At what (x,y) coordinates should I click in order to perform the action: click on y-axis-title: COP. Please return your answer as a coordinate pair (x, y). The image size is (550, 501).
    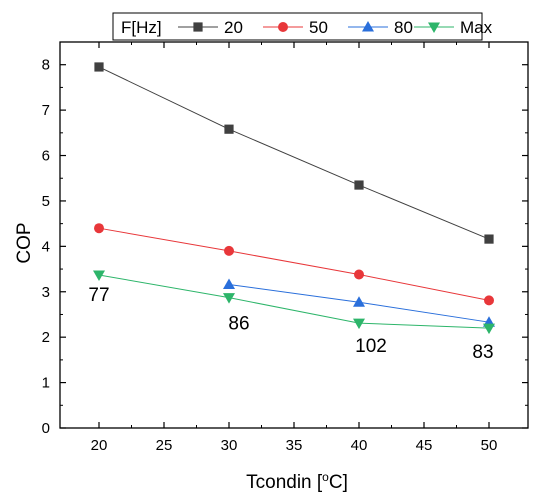
    Looking at the image, I should click on (24, 242).